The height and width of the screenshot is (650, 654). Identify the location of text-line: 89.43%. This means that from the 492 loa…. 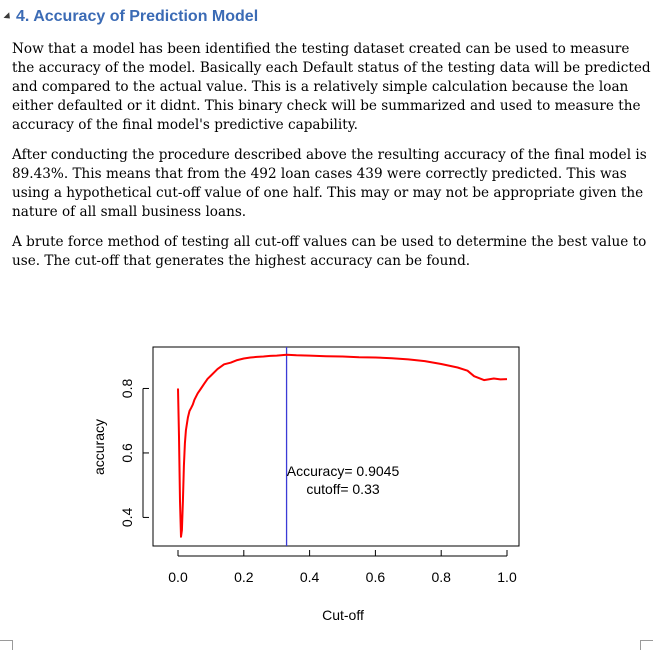
(319, 174).